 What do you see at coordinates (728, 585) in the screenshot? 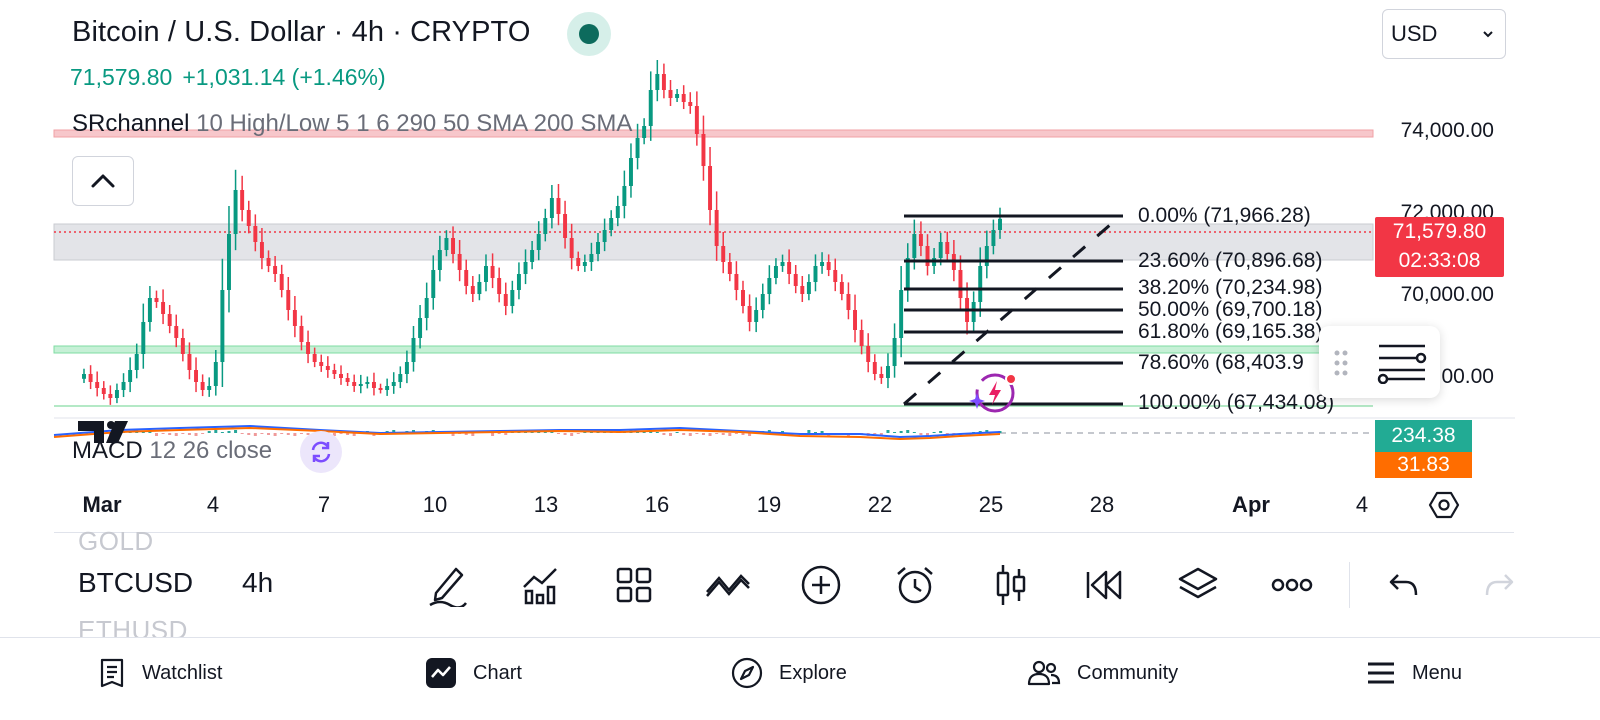
I see `compare-button` at bounding box center [728, 585].